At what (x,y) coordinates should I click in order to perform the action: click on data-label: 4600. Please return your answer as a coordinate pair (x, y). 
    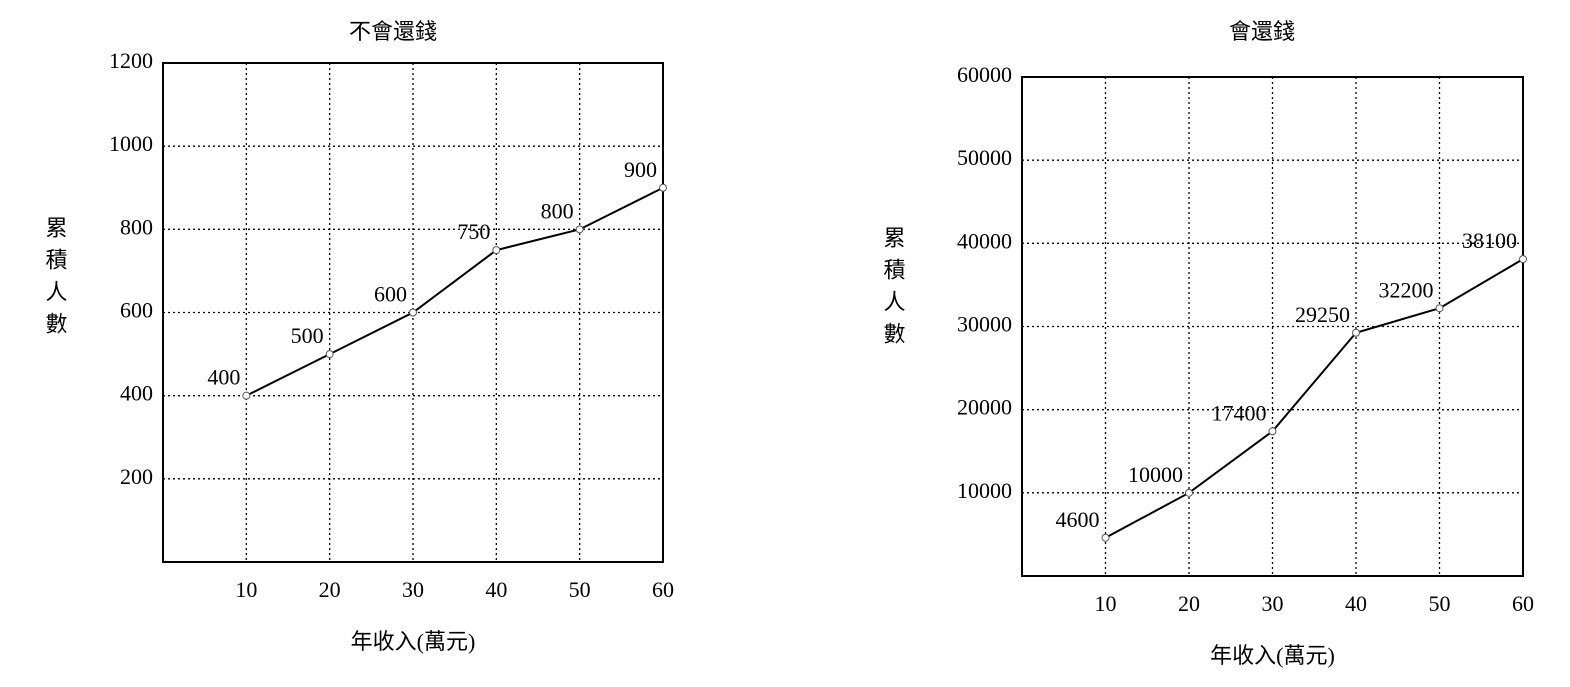
    Looking at the image, I should click on (1078, 519).